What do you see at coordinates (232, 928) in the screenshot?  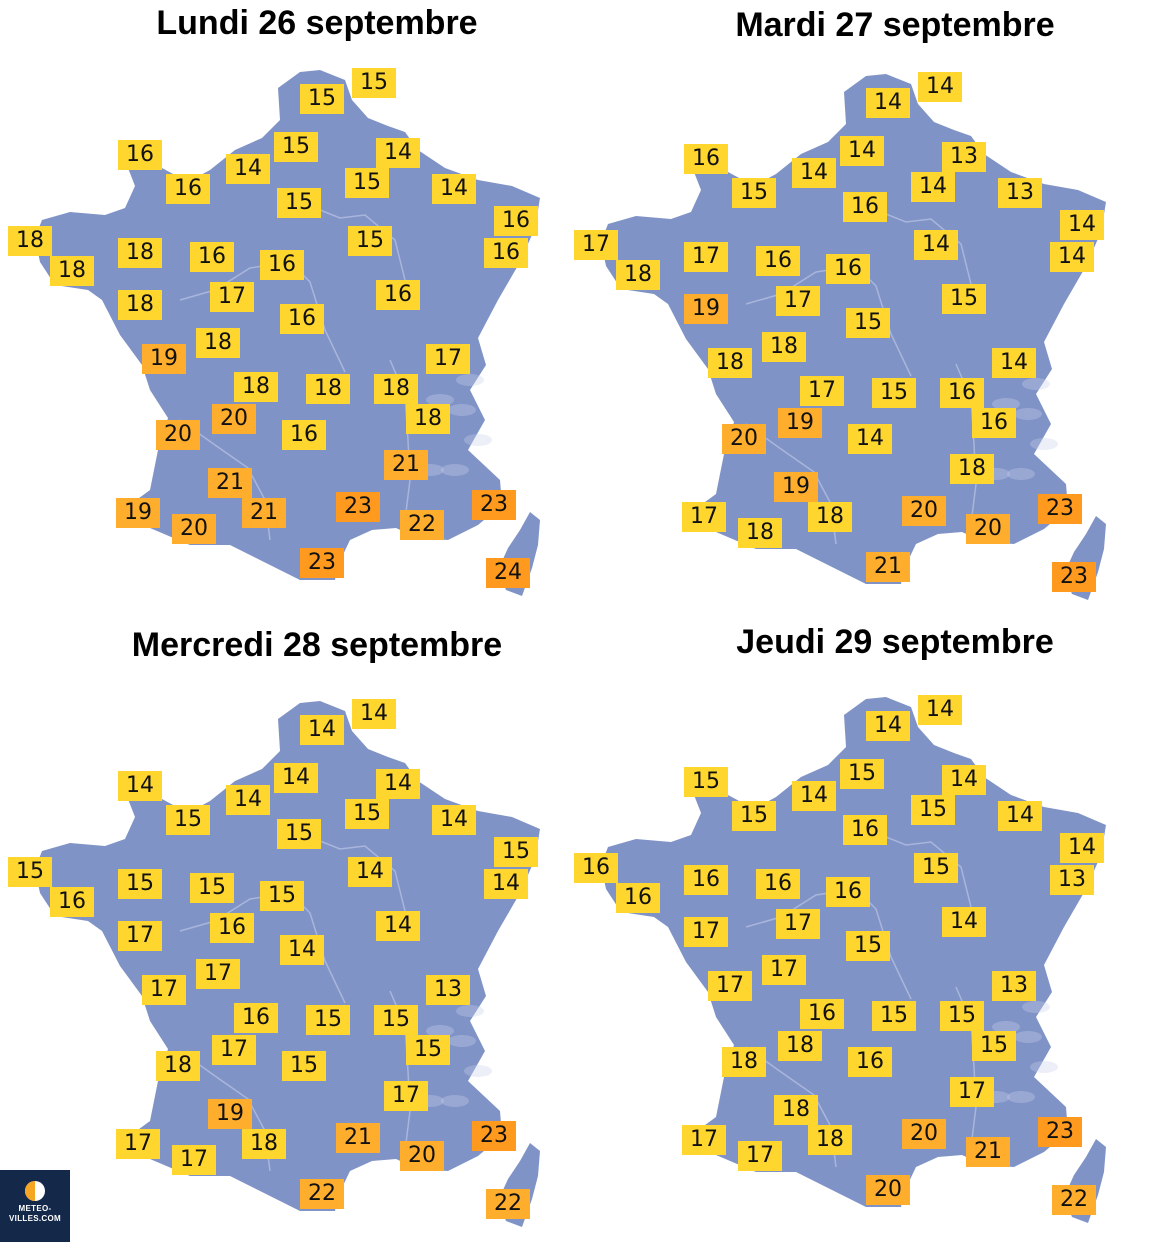 I see `temp-badge-tours: 16` at bounding box center [232, 928].